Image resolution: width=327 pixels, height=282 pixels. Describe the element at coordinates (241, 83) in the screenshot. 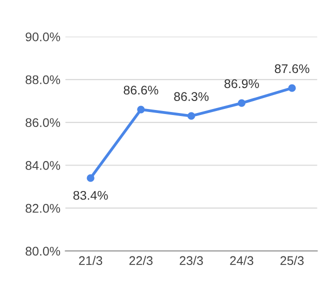

I see `data-label: 86.9%` at that location.